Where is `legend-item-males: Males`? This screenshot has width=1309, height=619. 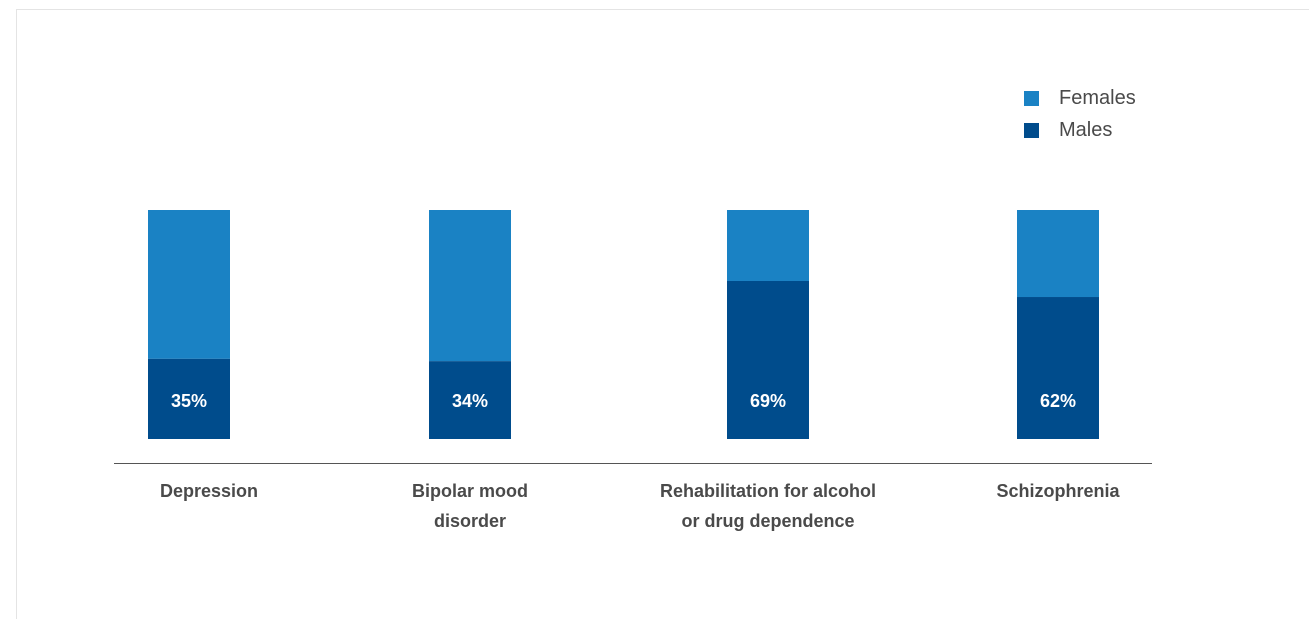
legend-item-males: Males is located at coordinates (1080, 130).